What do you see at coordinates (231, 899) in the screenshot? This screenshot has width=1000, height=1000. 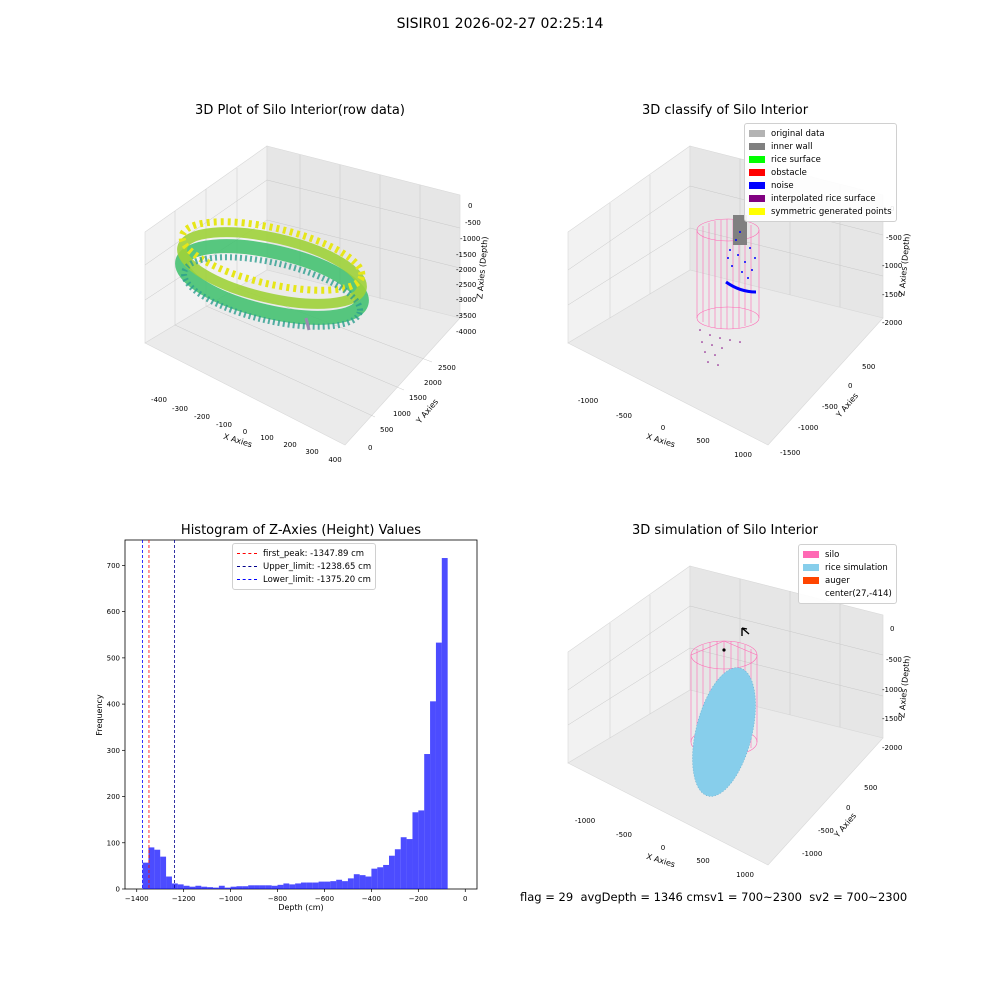 I see `histogram-x-tick-label: −1000` at bounding box center [231, 899].